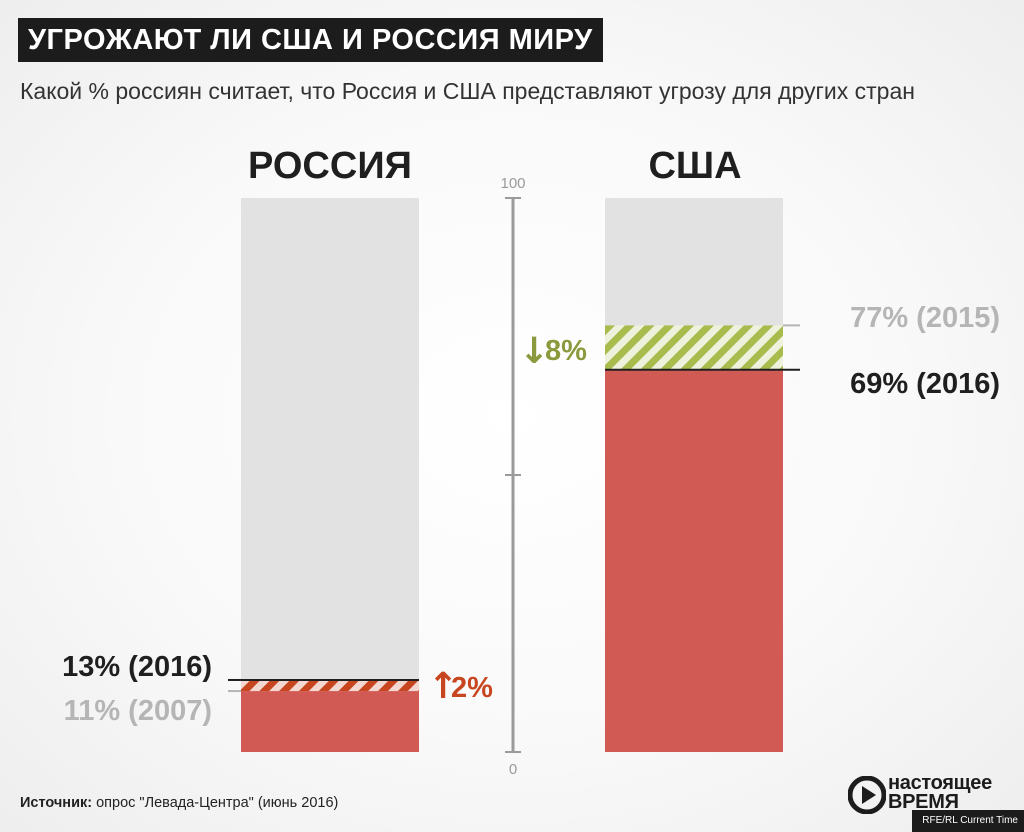  What do you see at coordinates (512, 183) in the screenshot?
I see `axis-tick-label-max: 100` at bounding box center [512, 183].